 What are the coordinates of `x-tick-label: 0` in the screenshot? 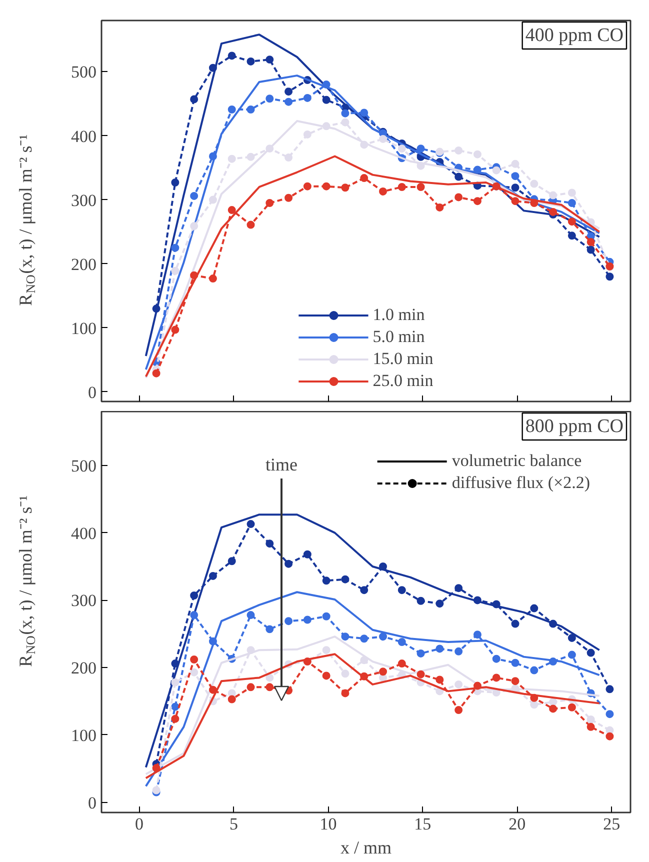 It's located at (139, 824).